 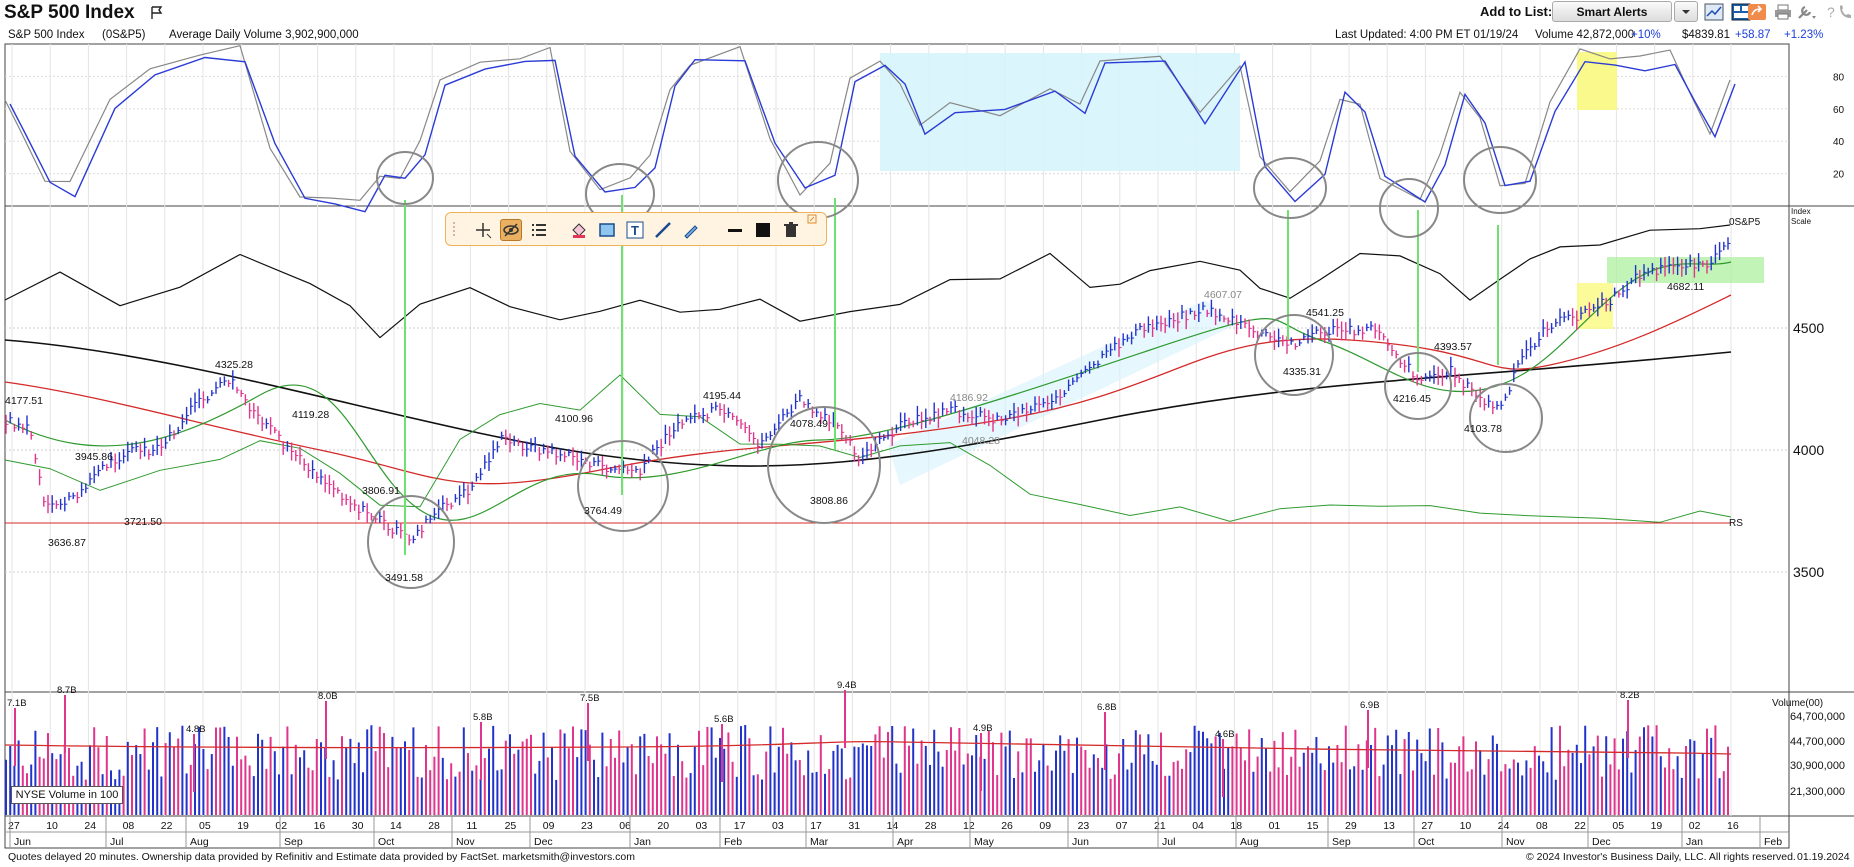 What do you see at coordinates (812, 219) in the screenshot?
I see `expand-icon` at bounding box center [812, 219].